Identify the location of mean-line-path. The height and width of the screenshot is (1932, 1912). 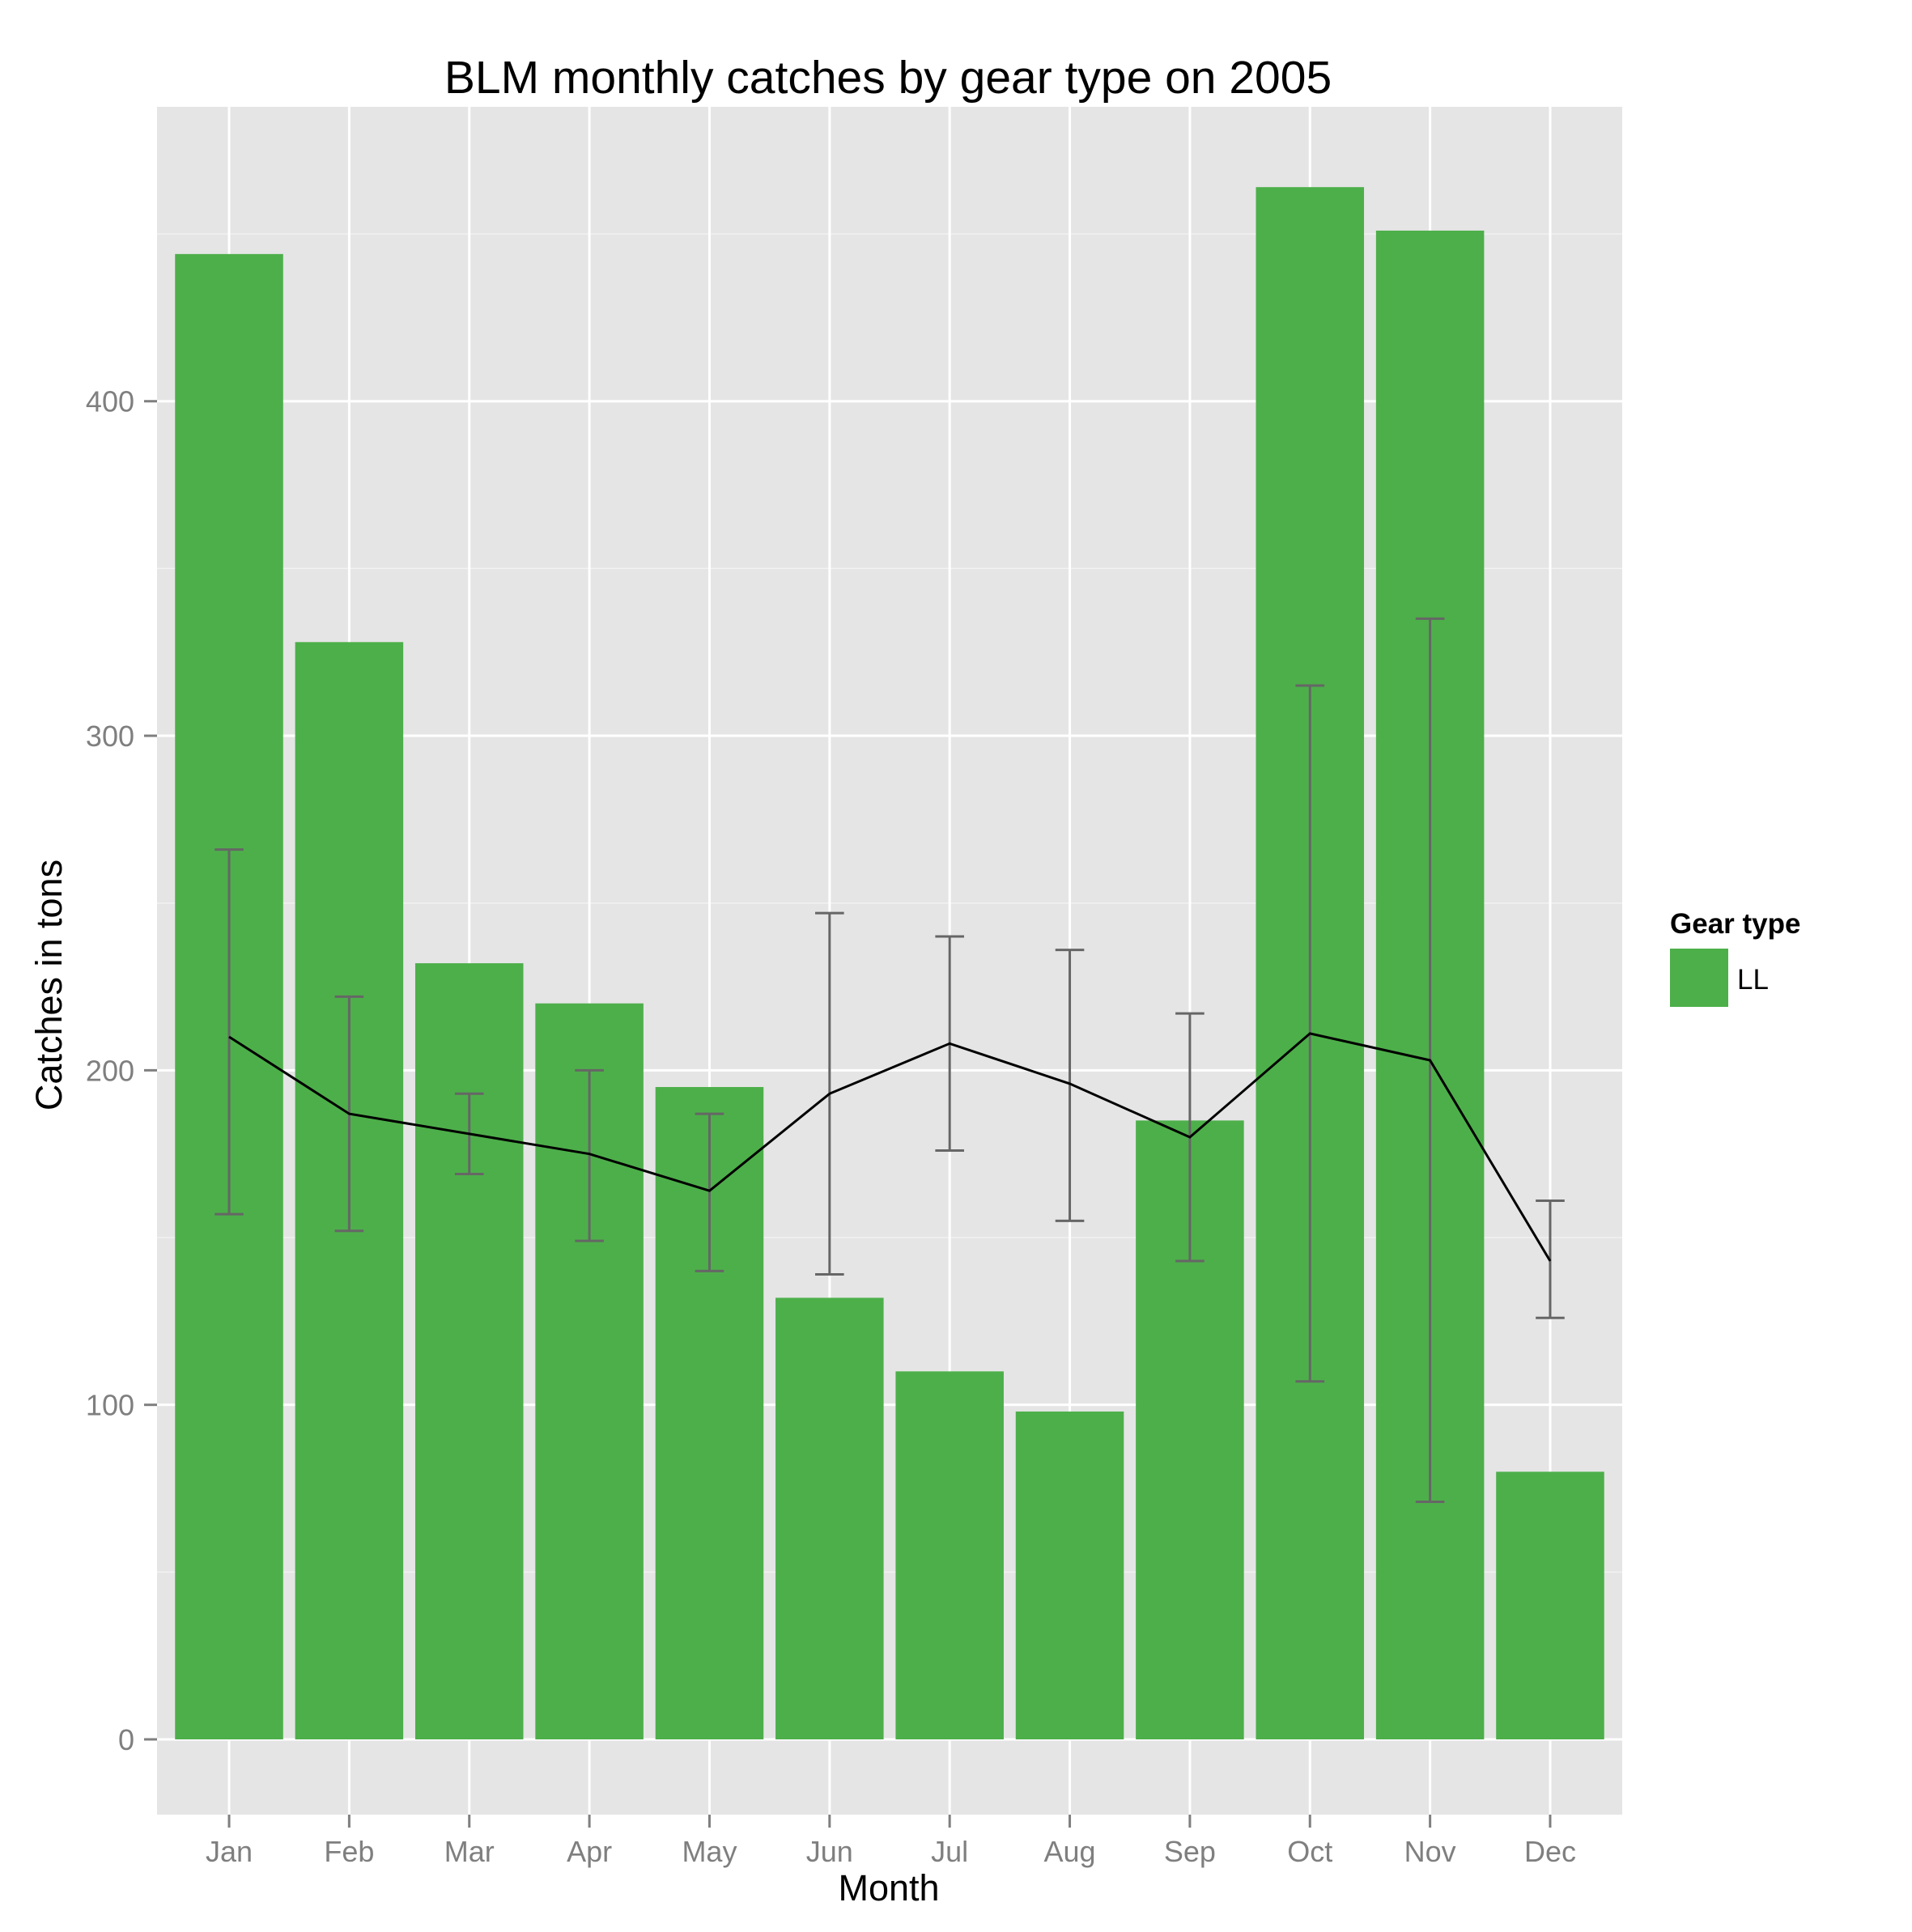
(890, 1147).